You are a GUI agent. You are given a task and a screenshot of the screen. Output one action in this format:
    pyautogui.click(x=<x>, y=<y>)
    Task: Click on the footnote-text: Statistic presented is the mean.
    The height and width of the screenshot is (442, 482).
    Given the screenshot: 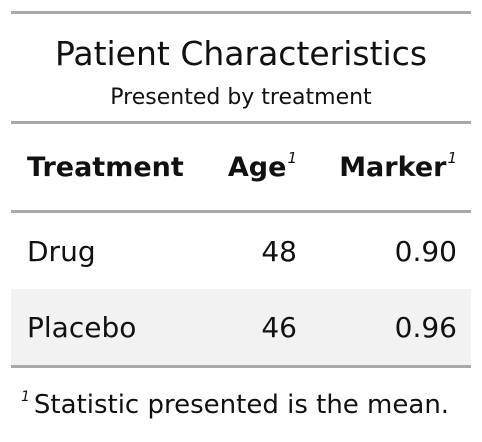 What is the action you would take?
    pyautogui.click(x=241, y=405)
    